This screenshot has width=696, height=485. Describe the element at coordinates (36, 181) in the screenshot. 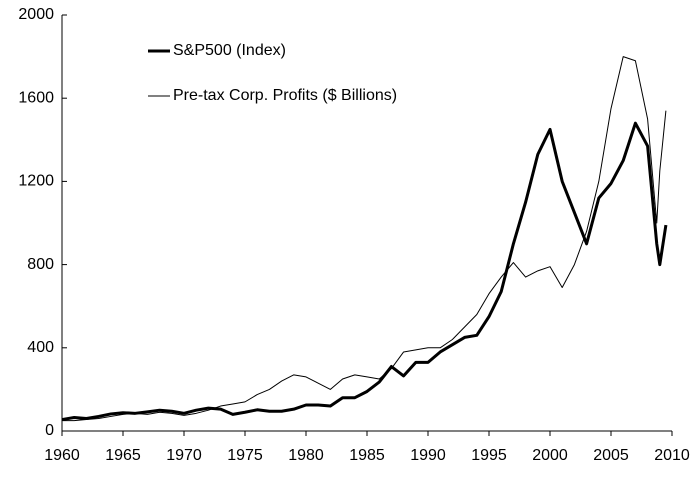

I see `y-tick-label: 1200` at that location.